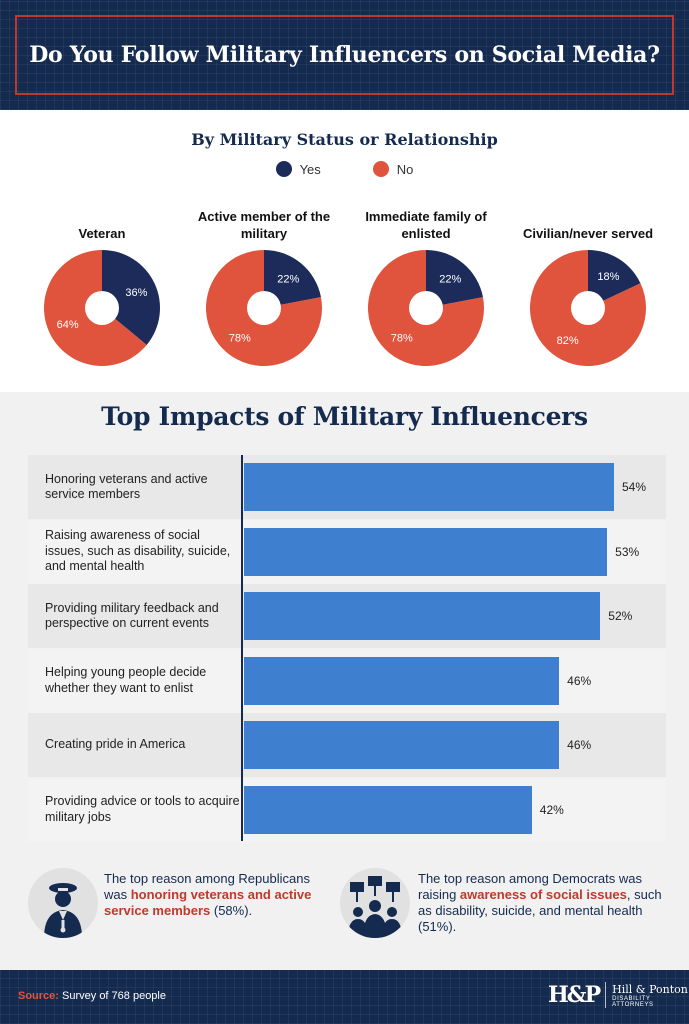  I want to click on pie-value-label-yes: 36%, so click(136, 293).